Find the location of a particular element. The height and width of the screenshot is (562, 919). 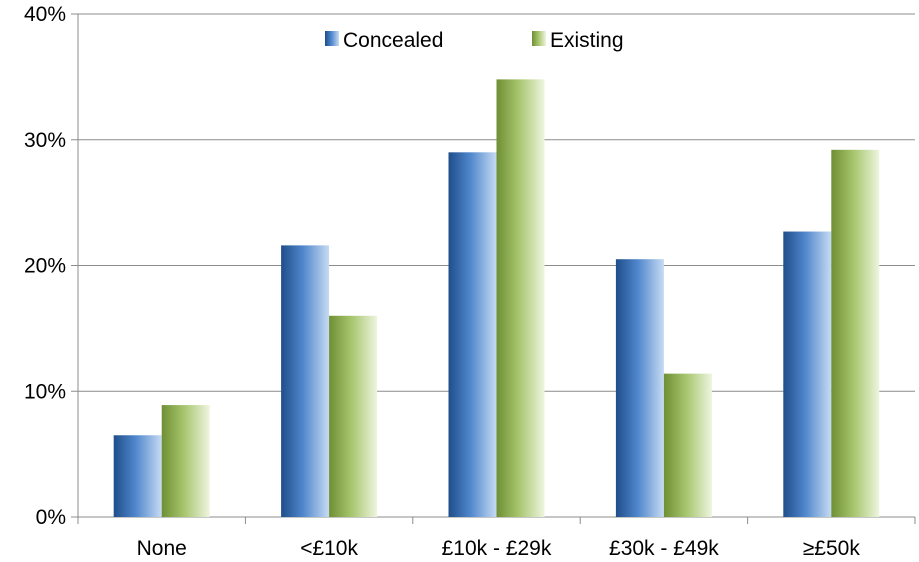

y-tick-label: 0% is located at coordinates (51, 517).